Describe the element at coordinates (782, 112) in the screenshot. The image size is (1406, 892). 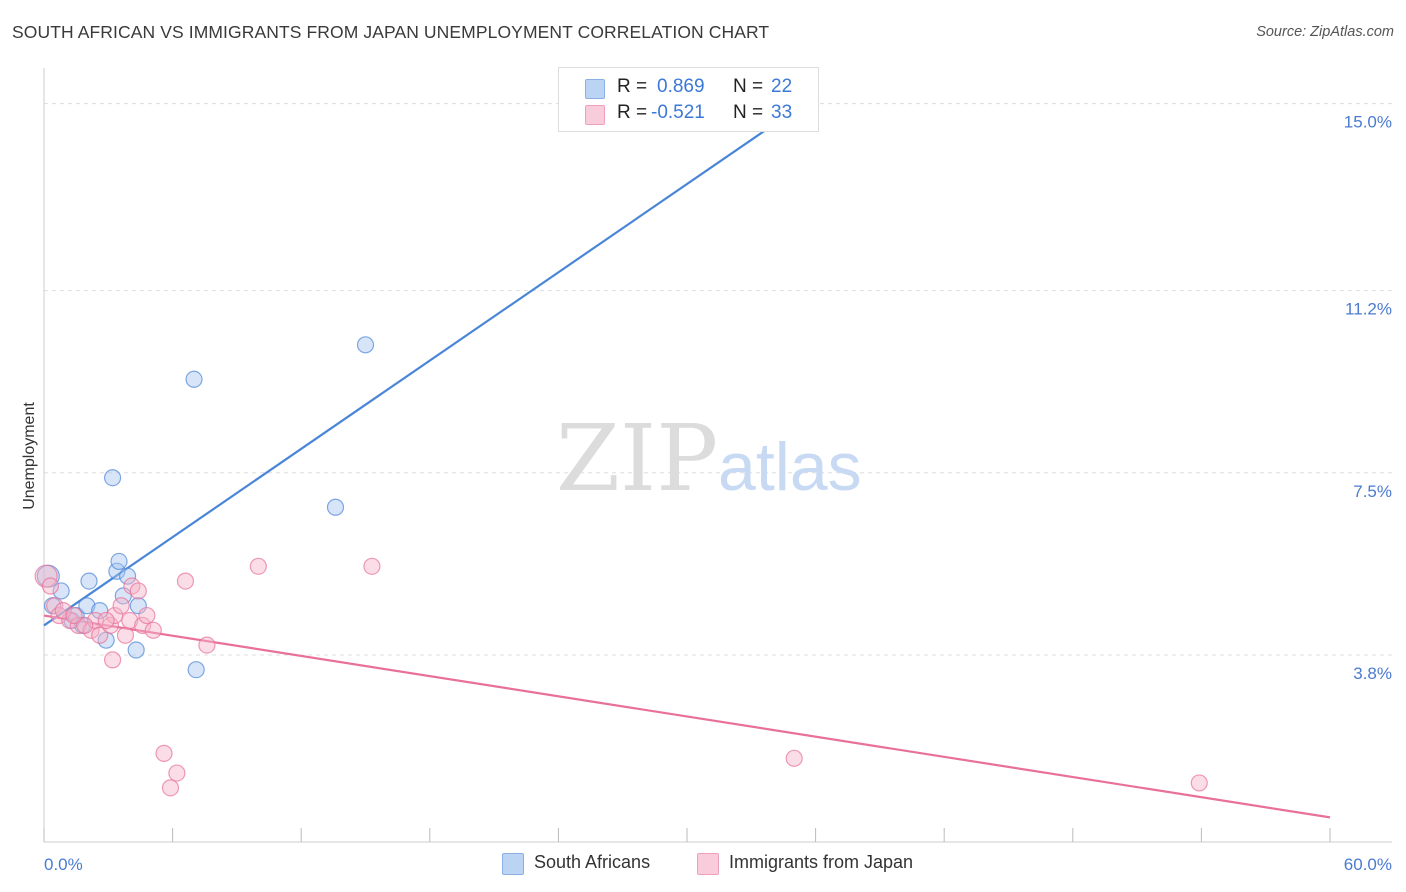
I see `legend-n-value: 33` at that location.